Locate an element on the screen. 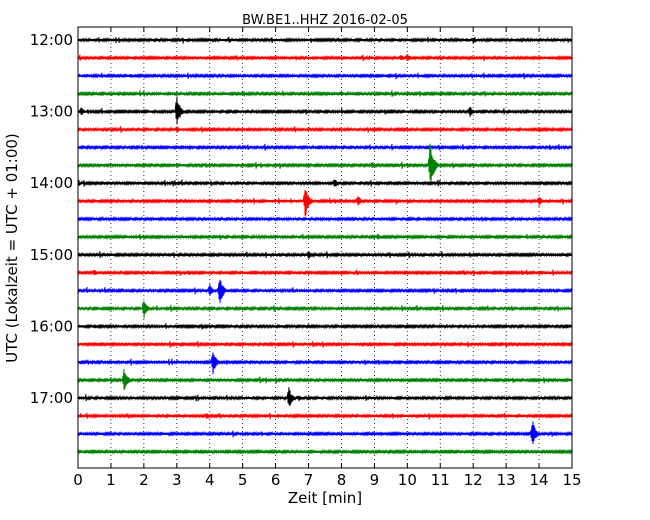 This screenshot has width=650, height=520. y-axis-label: UTC (Lokalzeit = UTC + 01:00) is located at coordinates (12, 248).